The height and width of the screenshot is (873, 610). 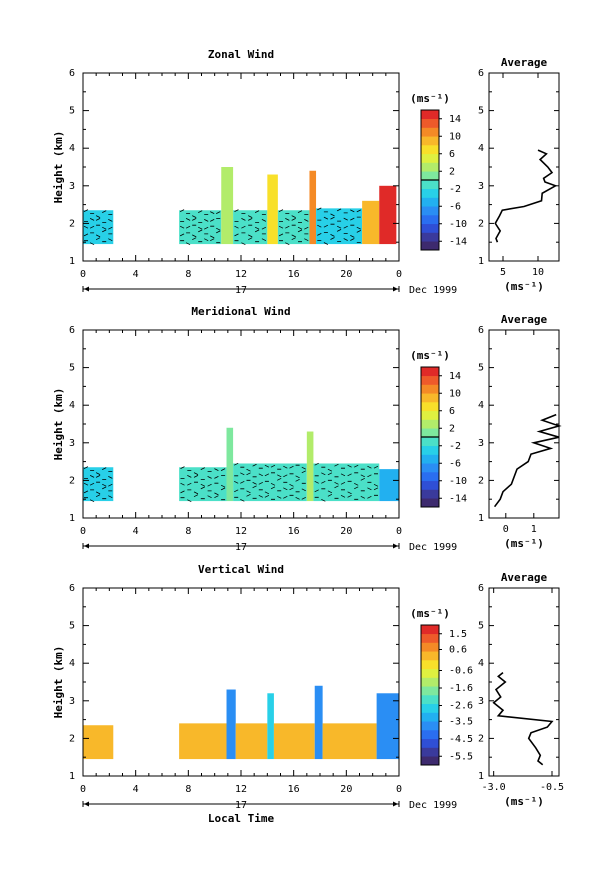 I want to click on colorbar-tick-label: -6, so click(x=455, y=463).